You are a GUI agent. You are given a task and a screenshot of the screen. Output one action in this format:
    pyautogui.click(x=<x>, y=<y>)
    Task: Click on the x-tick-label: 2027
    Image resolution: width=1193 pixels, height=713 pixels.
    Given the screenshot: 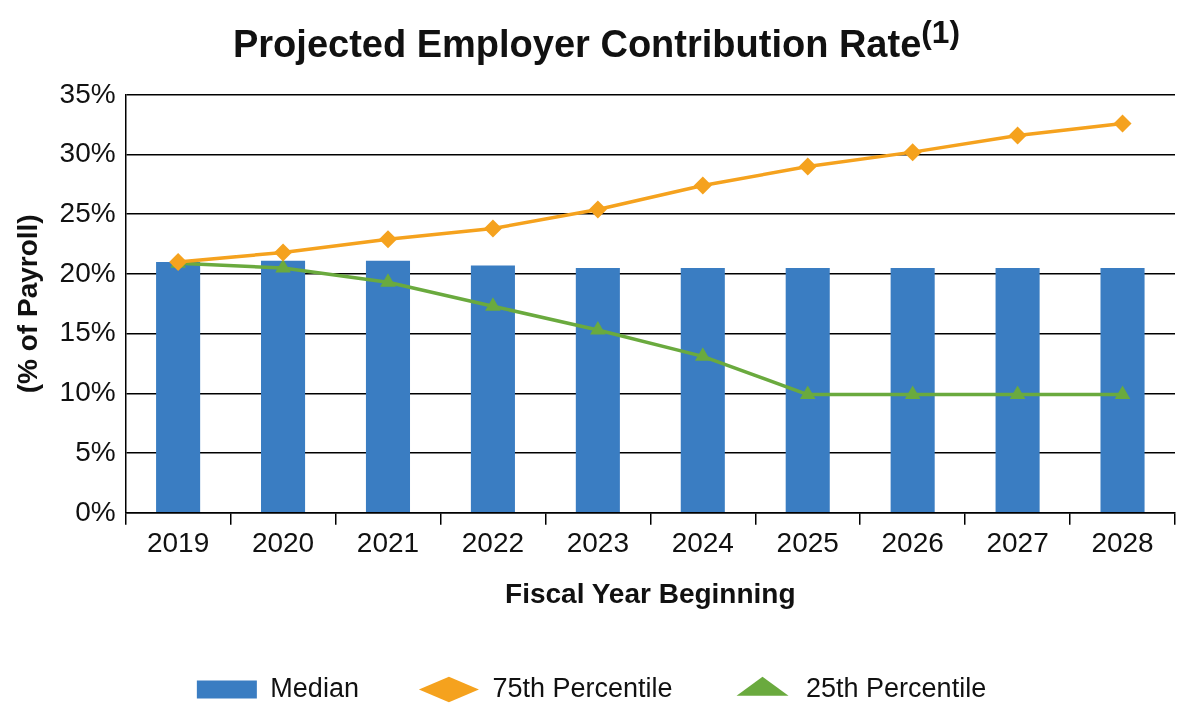 What is the action you would take?
    pyautogui.click(x=1017, y=542)
    